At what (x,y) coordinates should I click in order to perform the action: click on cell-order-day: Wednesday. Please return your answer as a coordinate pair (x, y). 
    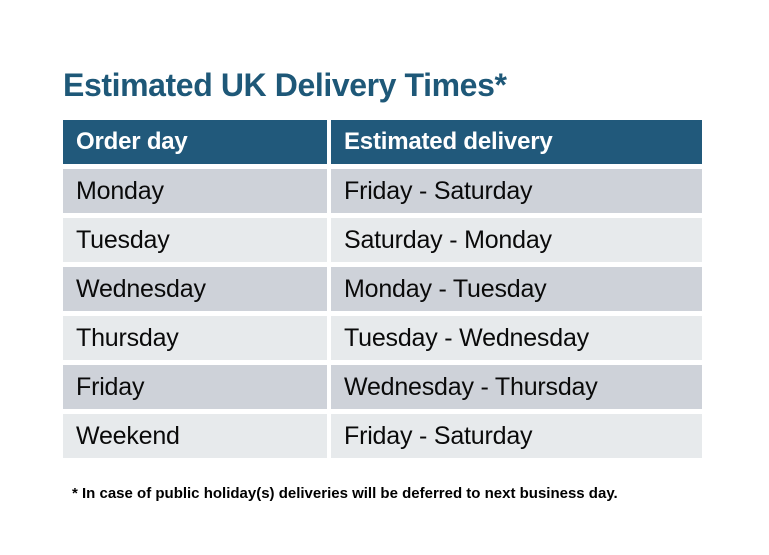
    Looking at the image, I should click on (195, 289).